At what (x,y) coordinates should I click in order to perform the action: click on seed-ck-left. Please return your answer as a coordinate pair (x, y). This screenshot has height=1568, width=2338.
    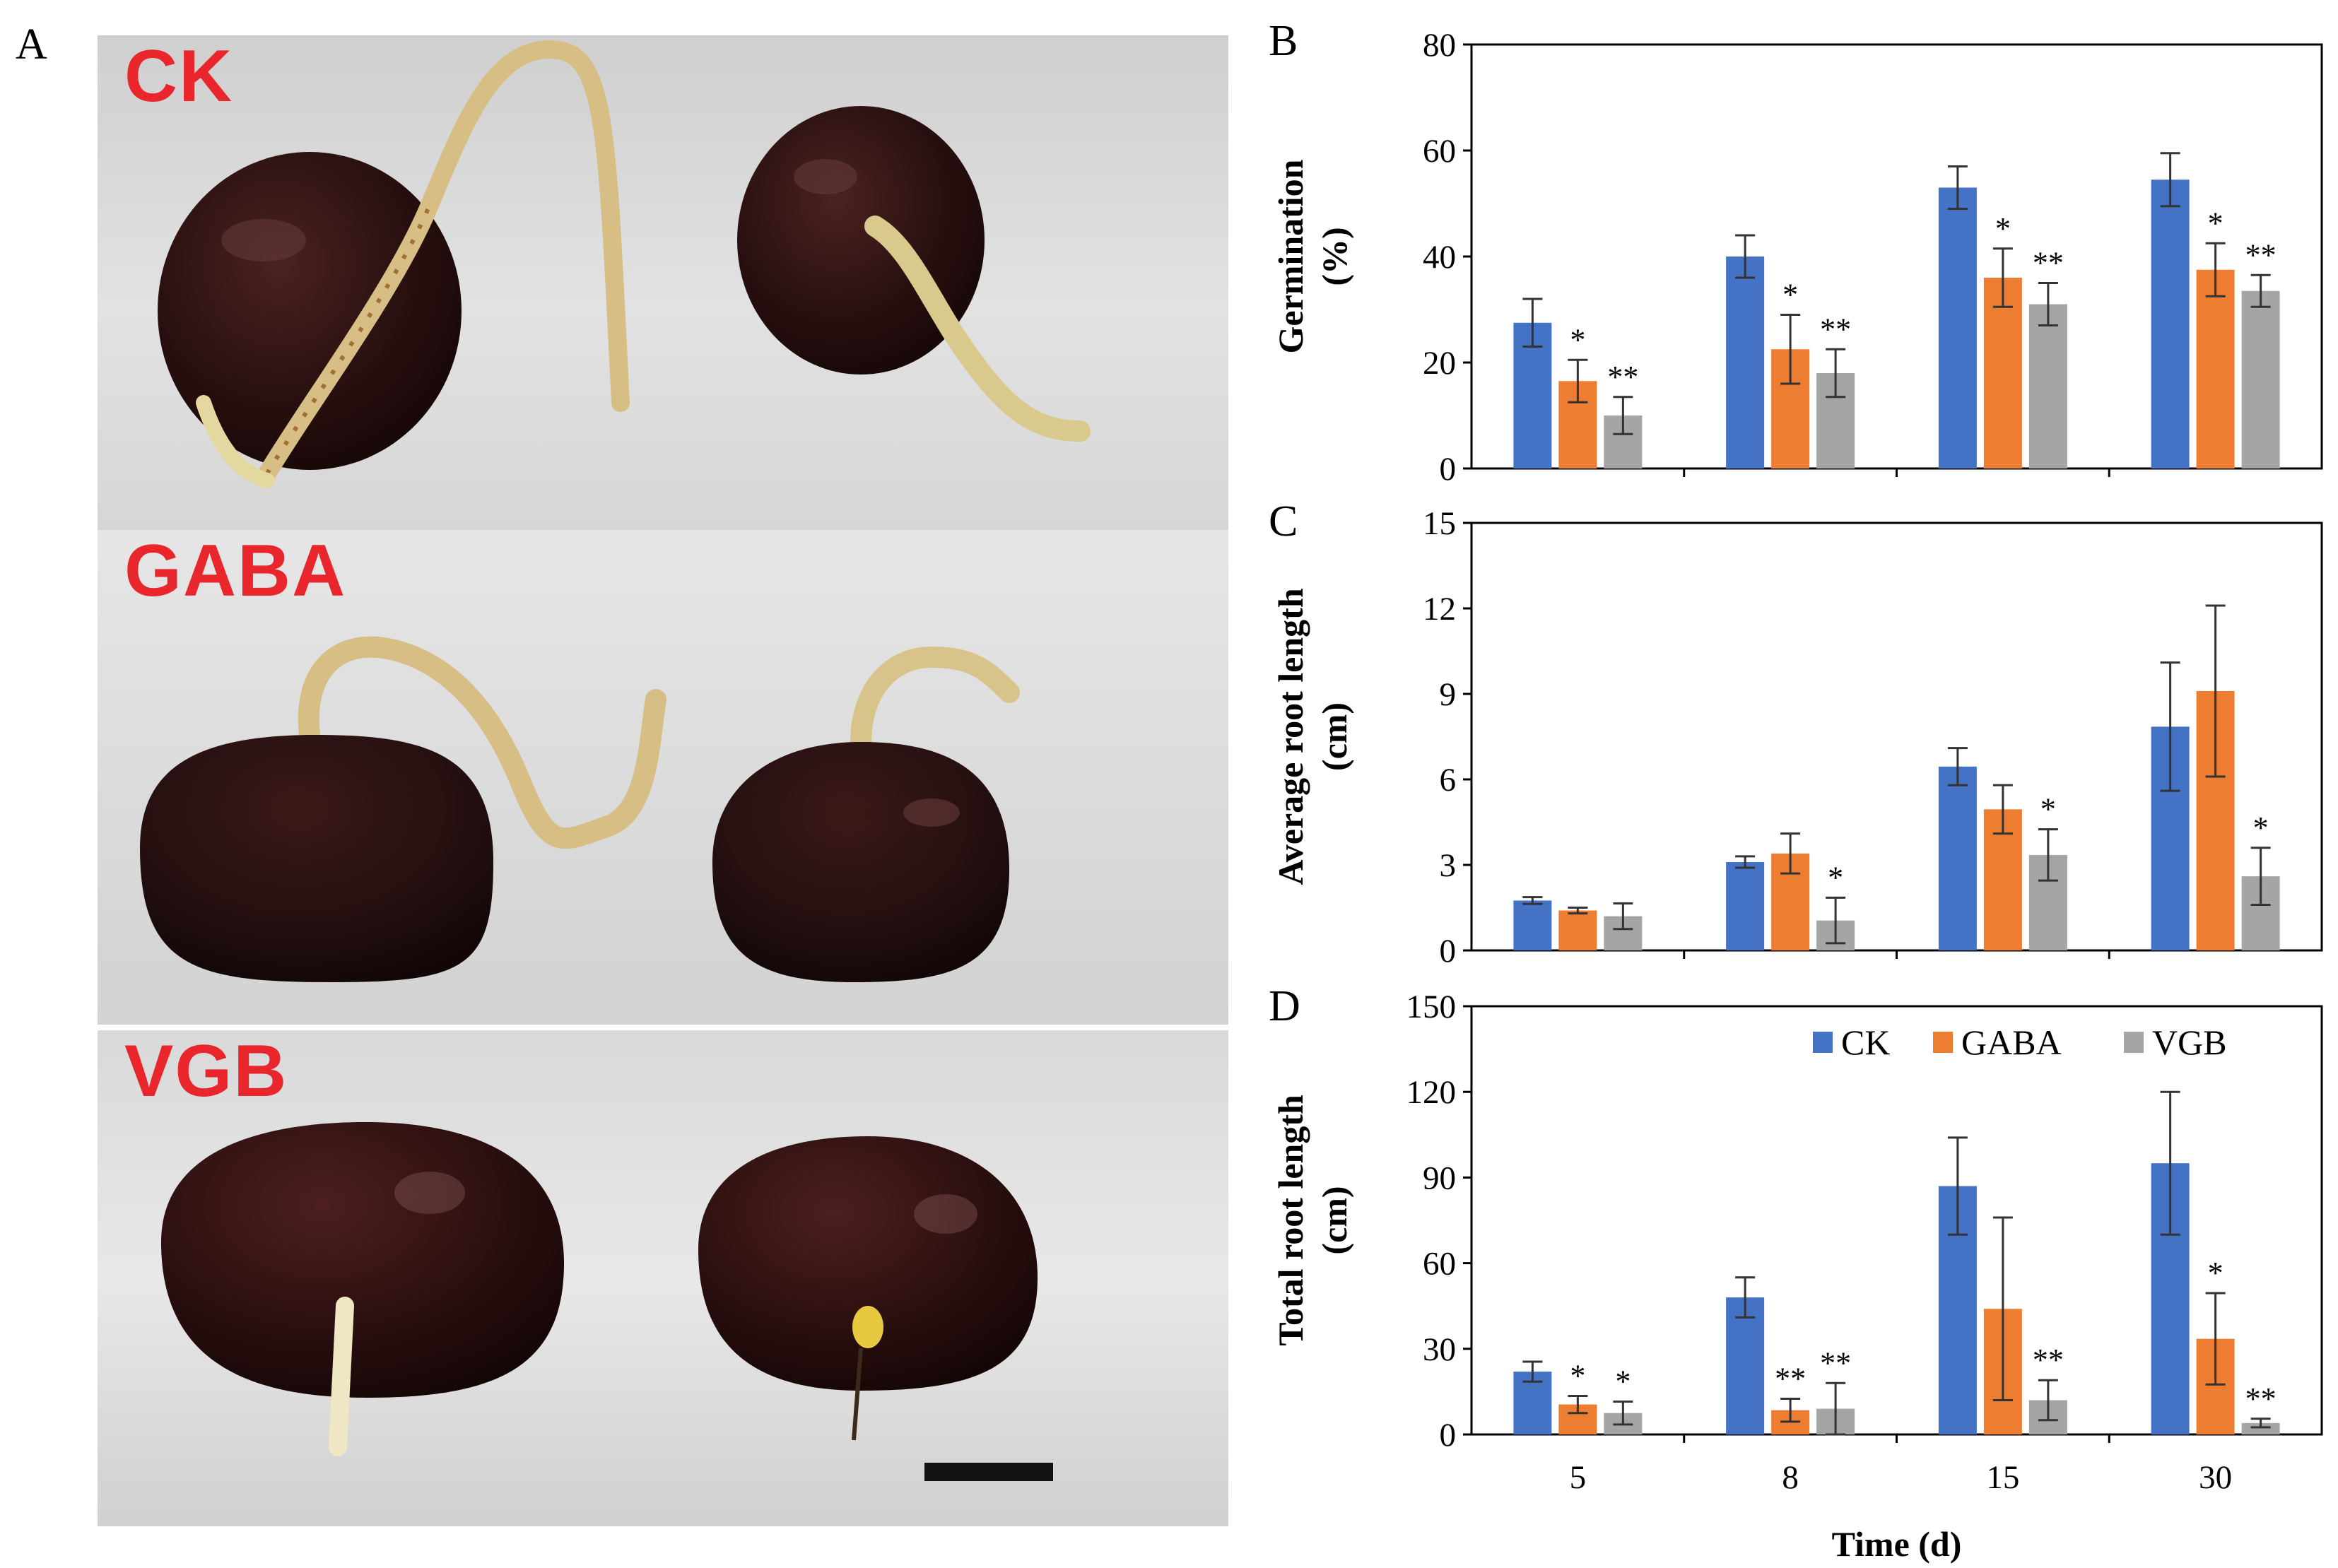
    Looking at the image, I should click on (310, 311).